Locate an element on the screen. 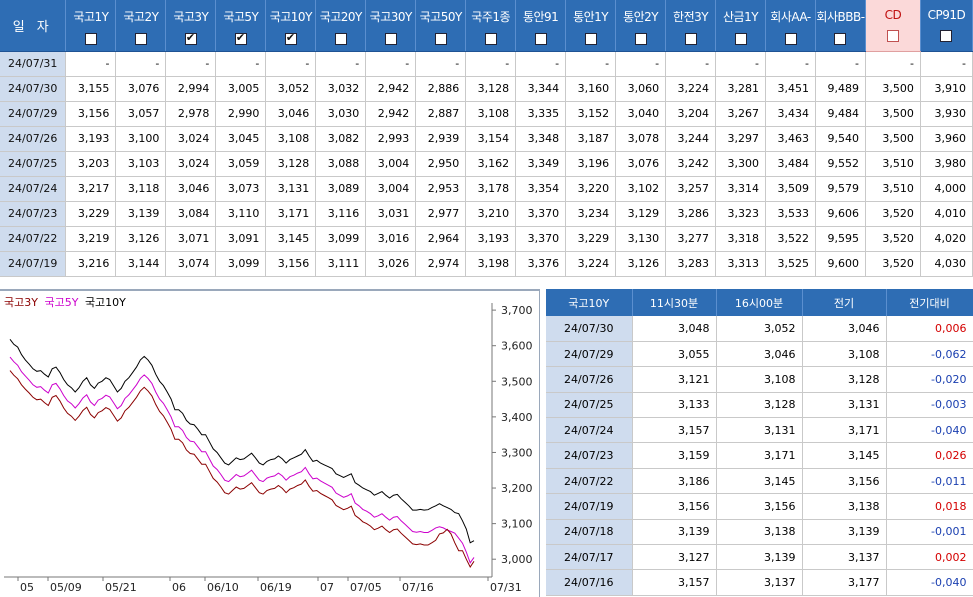 The height and width of the screenshot is (597, 973). table-row: 24/07/16 3,157 3,137 3,177 -0,040 is located at coordinates (759, 582).